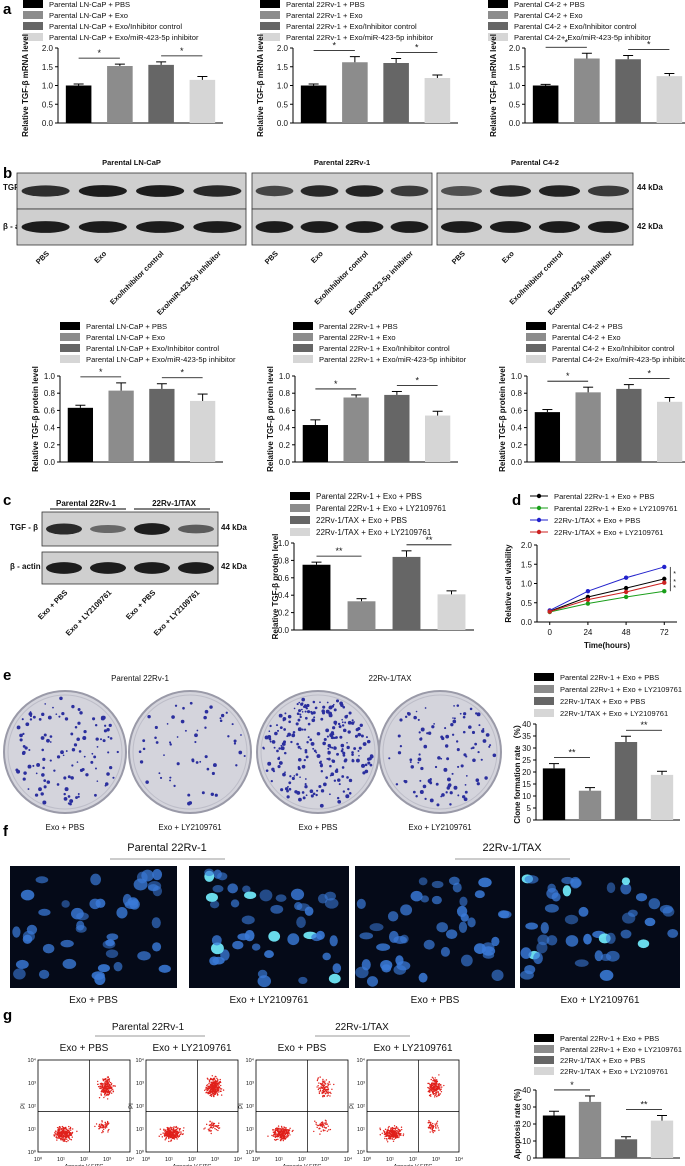 This screenshot has width=685, height=1166. I want to click on blot-group-label: Parental 22Rv-1, so click(86, 503).